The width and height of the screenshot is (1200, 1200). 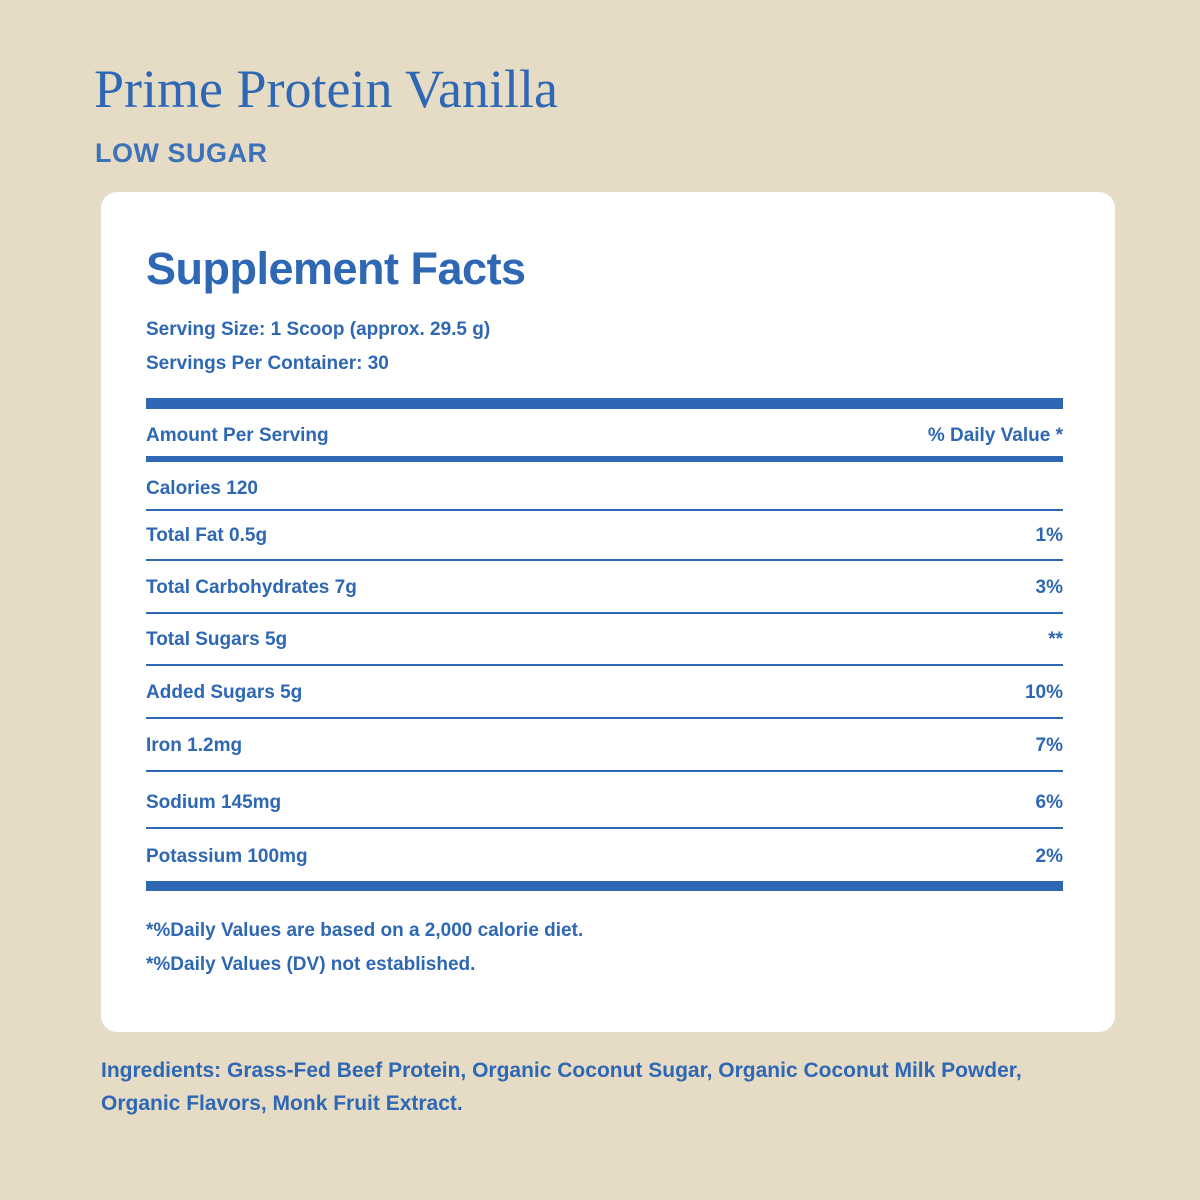 What do you see at coordinates (194, 745) in the screenshot?
I see `nutrient-label: Iron 1.2mg` at bounding box center [194, 745].